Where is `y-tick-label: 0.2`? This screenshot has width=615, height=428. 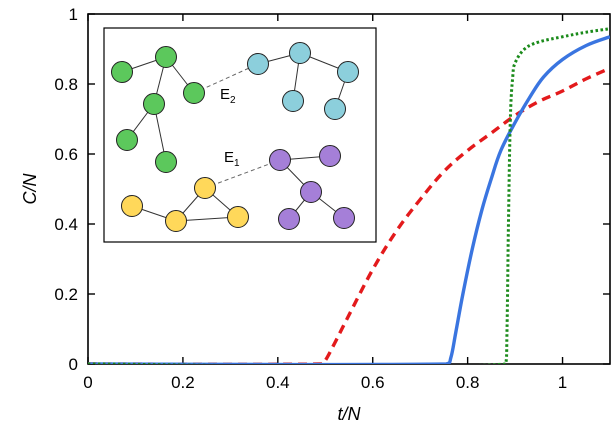
y-tick-label: 0.2 is located at coordinates (66, 294).